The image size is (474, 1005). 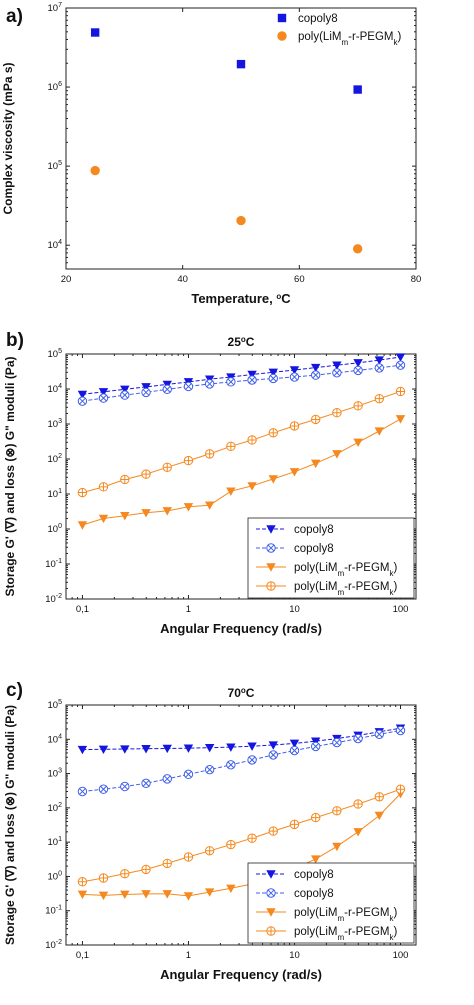 I want to click on y-tick-label: 10³, so click(x=55, y=424).